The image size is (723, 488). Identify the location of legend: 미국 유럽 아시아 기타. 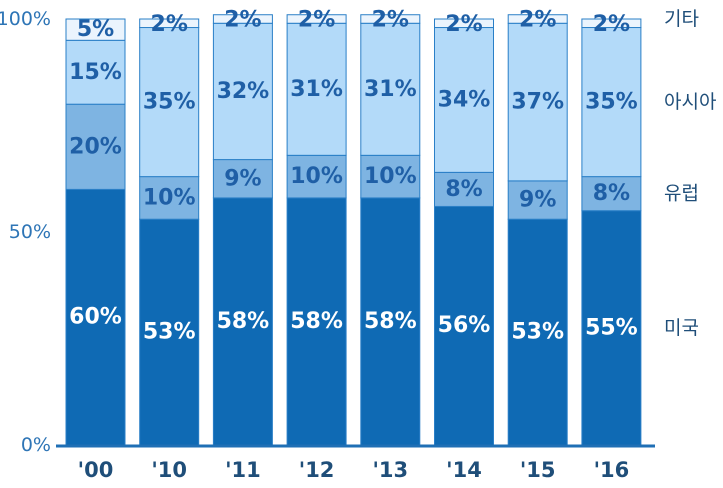
(690, 173).